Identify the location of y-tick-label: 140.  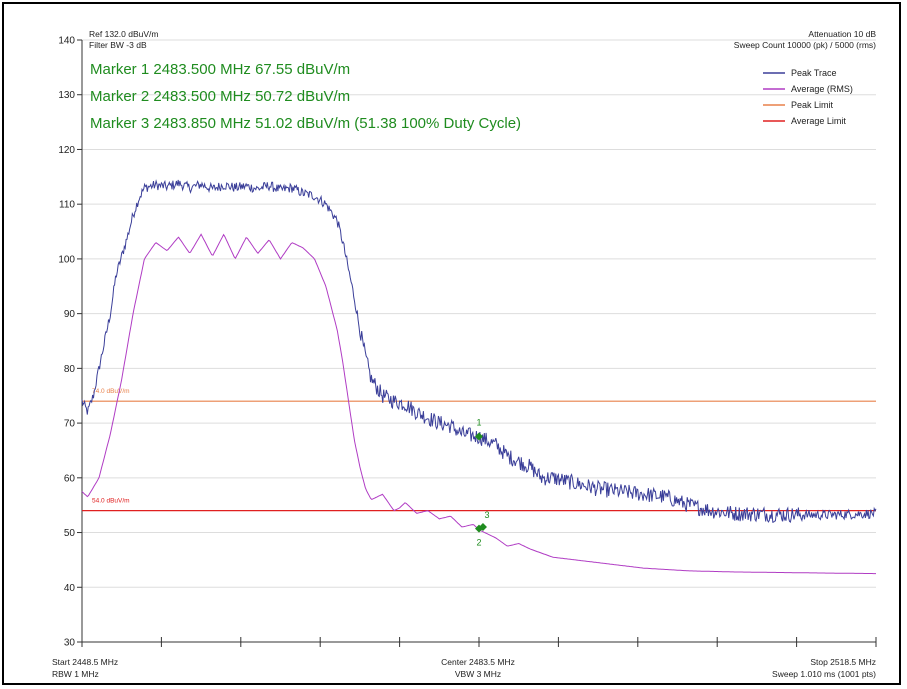
(66, 41).